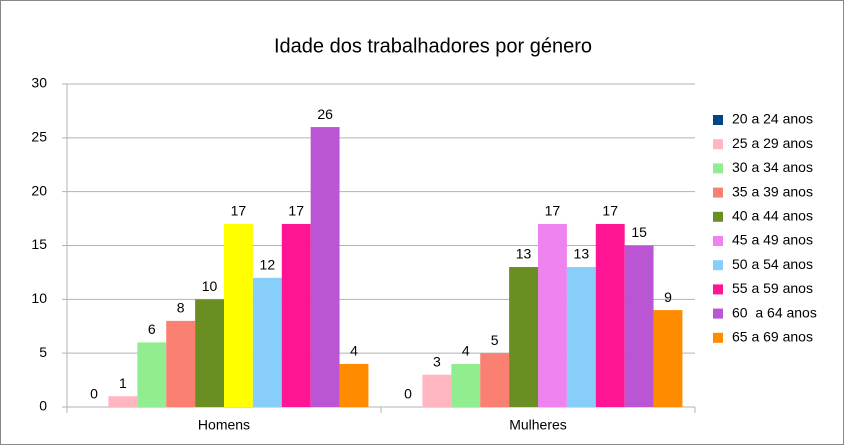  What do you see at coordinates (772, 337) in the screenshot?
I see `legend-label: 65 a 69 anos` at bounding box center [772, 337].